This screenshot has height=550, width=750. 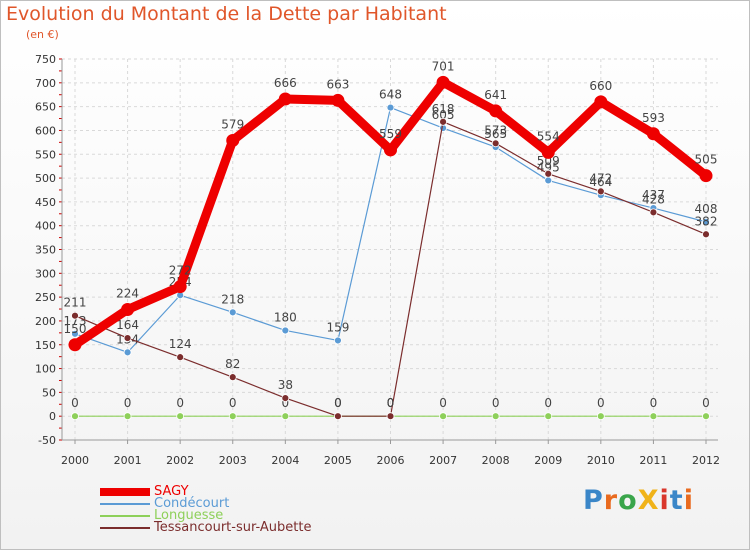 I want to click on data-label-sagy: 660, so click(x=600, y=86).